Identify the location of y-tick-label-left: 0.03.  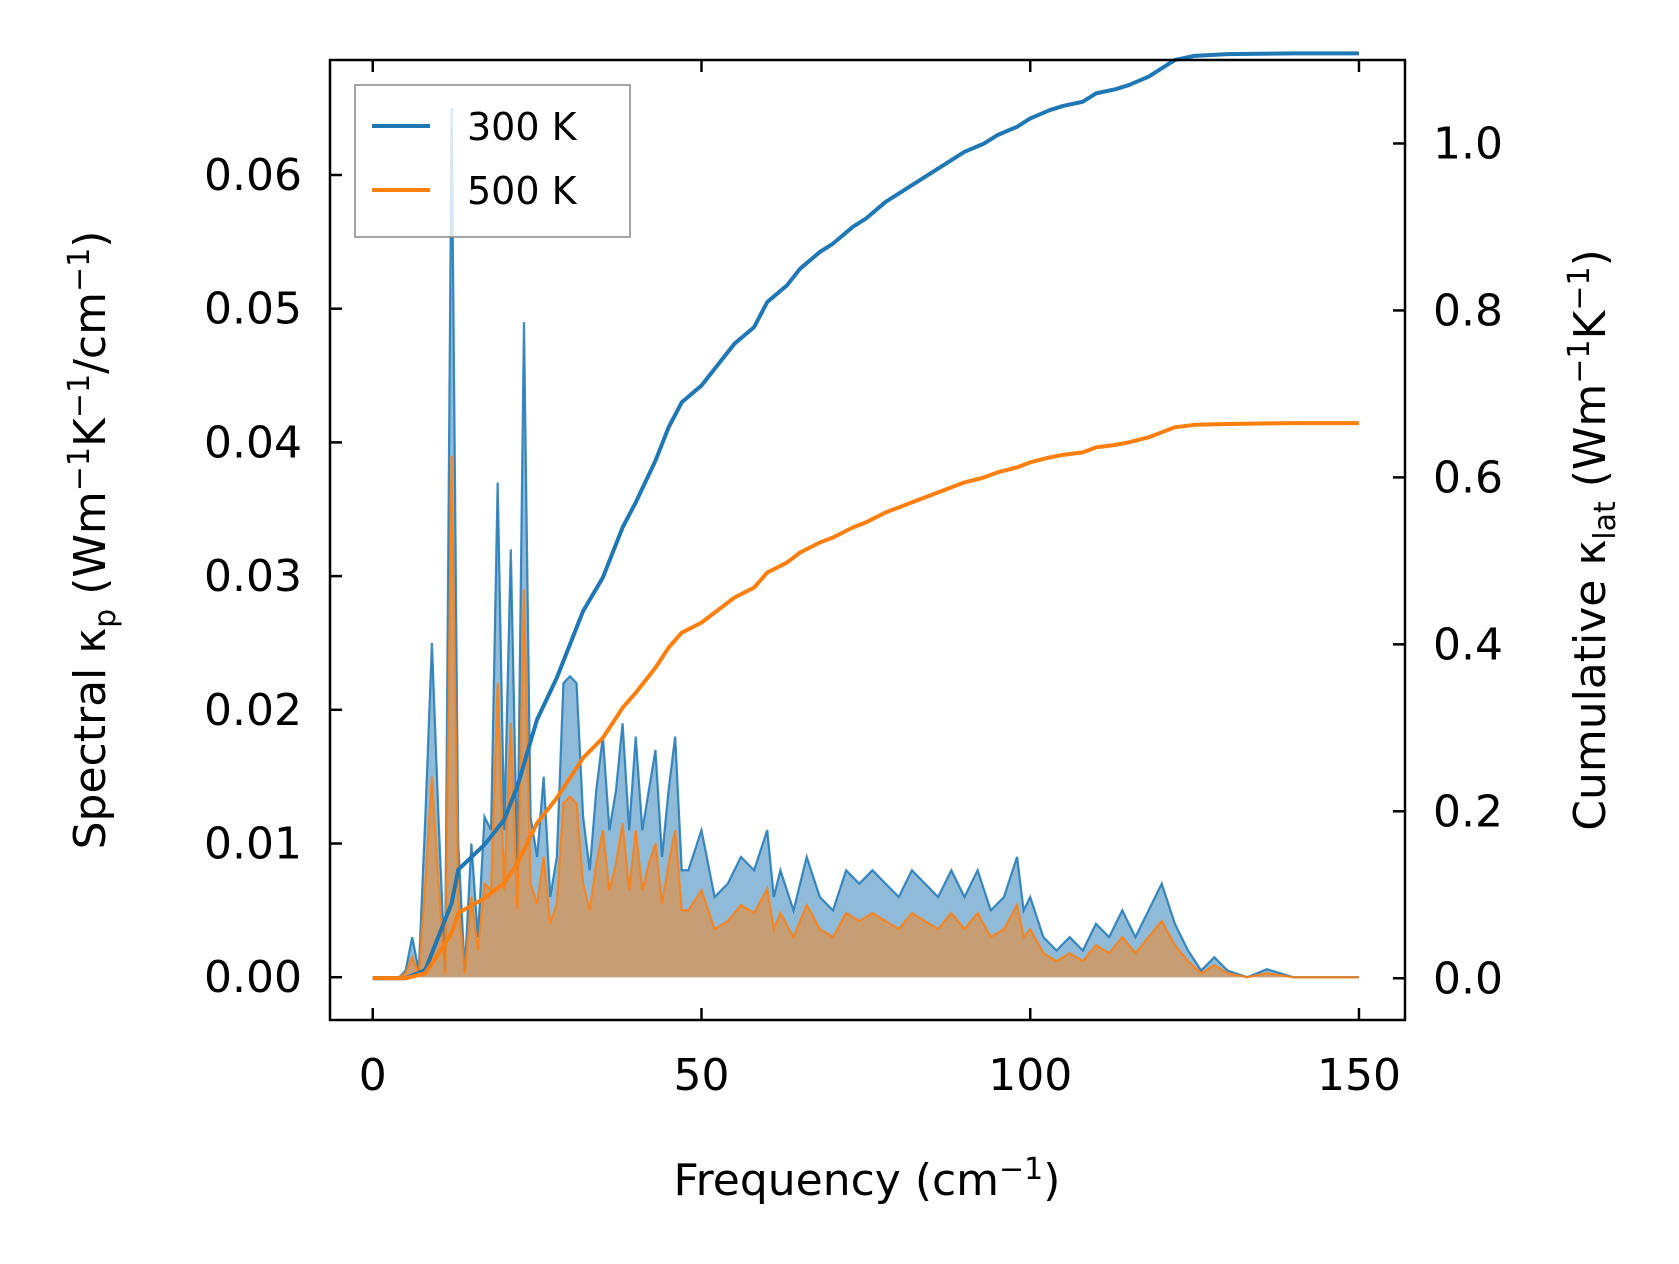
(253, 576).